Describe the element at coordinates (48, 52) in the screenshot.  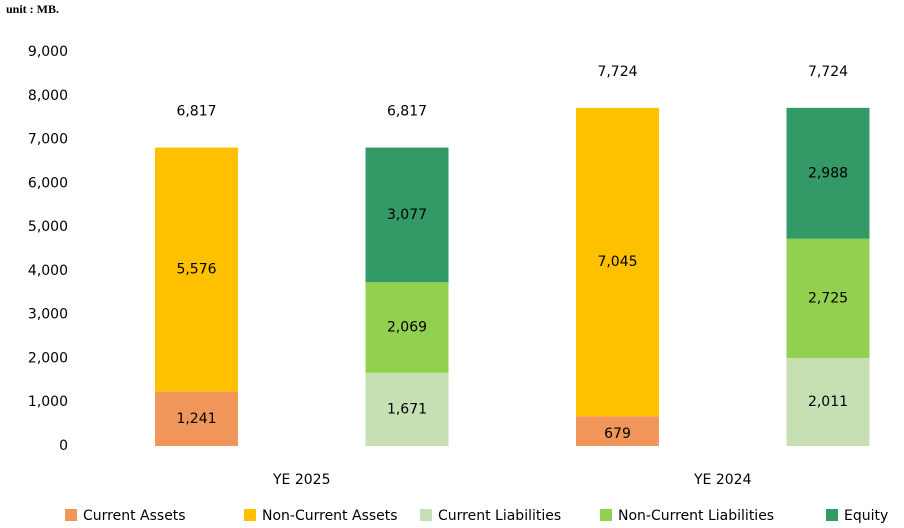
I see `y-tick-label: 9,000` at that location.